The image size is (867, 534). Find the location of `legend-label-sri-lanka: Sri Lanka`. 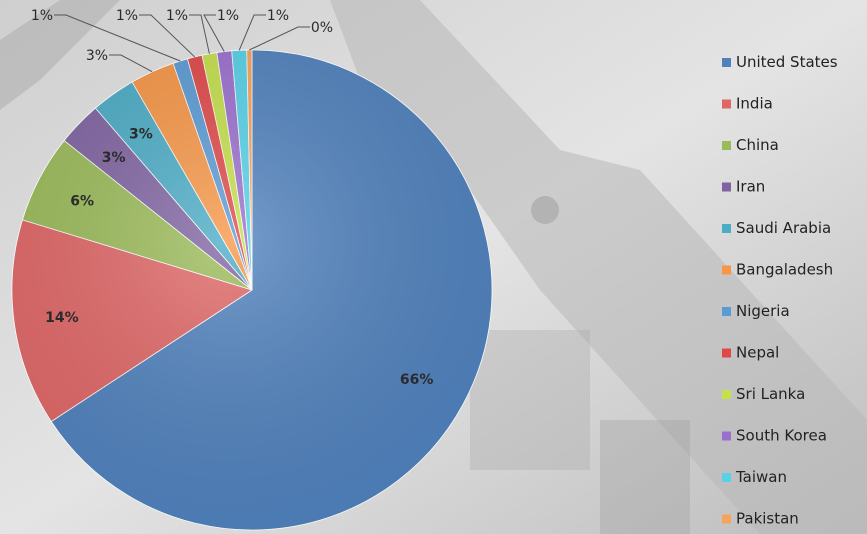

legend-label-sri-lanka: Sri Lanka is located at coordinates (770, 394).